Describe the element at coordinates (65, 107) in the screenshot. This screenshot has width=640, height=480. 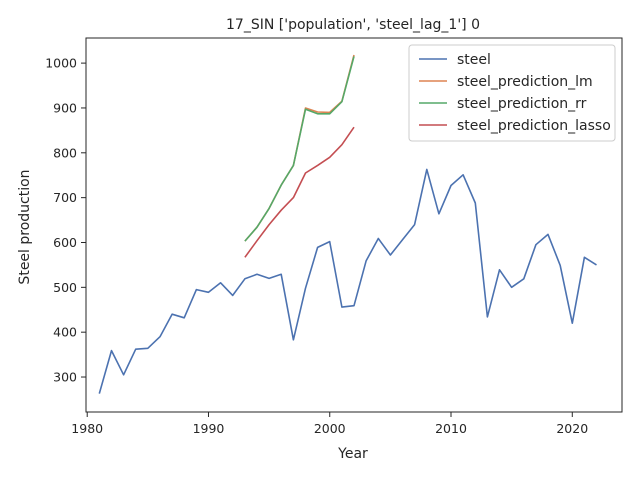
I see `y-tick-label: 900` at that location.